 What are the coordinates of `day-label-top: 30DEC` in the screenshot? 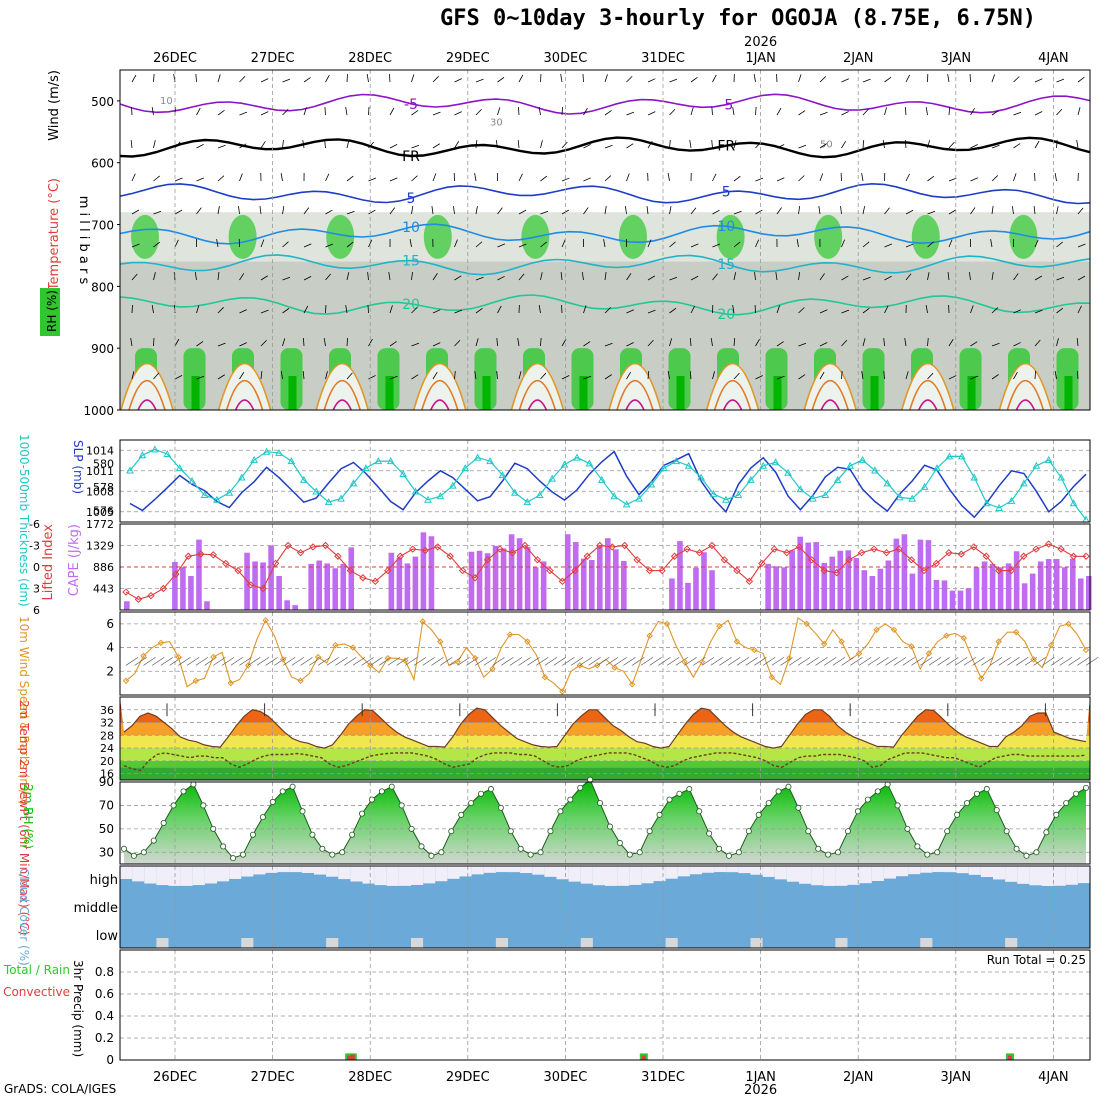 It's located at (565, 58).